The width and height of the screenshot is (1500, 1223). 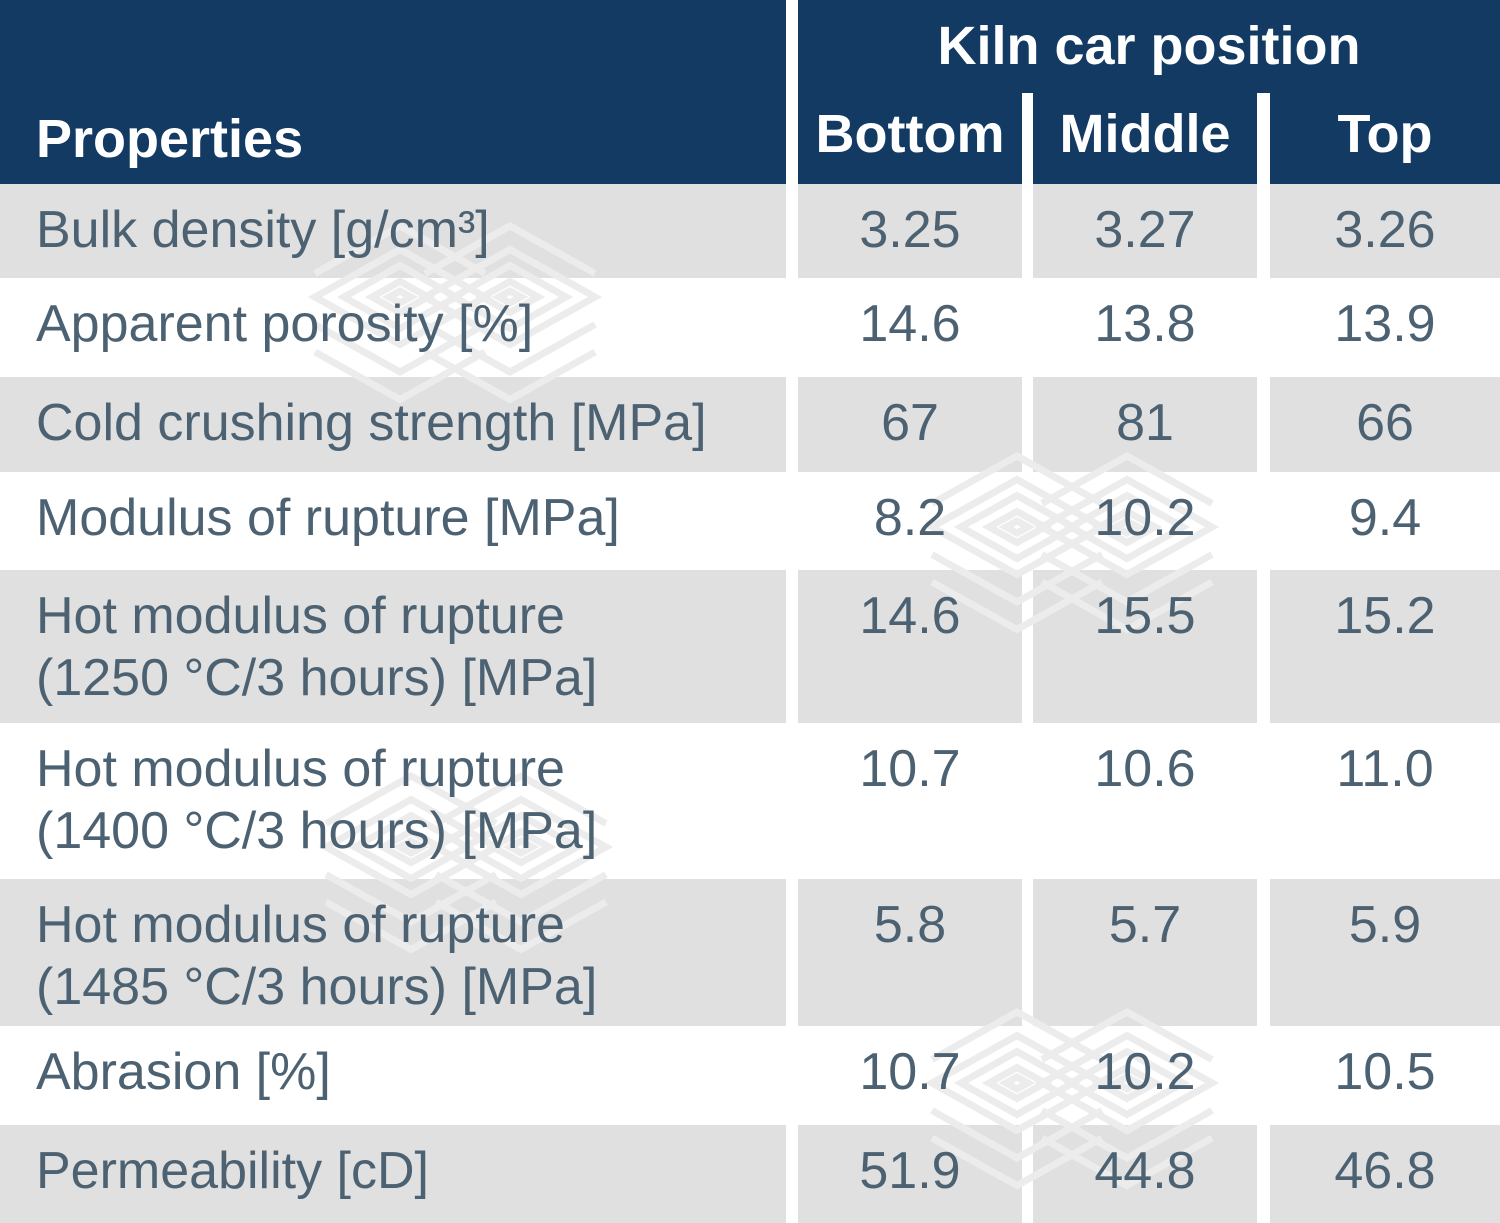 I want to click on group-header-kiln-car-position: Kiln car position, so click(x=1149, y=46).